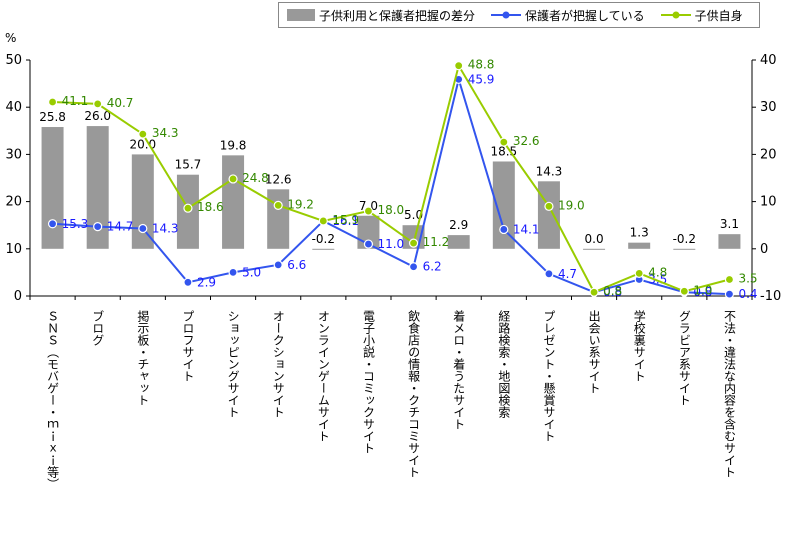  What do you see at coordinates (97, 116) in the screenshot?
I see `bar-label: 26.0` at bounding box center [97, 116].